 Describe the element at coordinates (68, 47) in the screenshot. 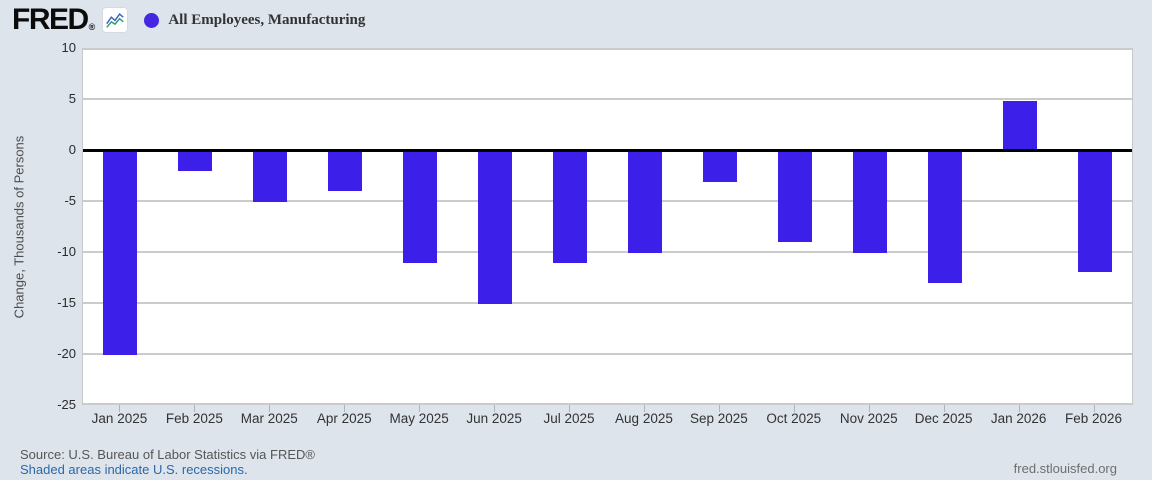

I see `y-tick-label: 10` at that location.